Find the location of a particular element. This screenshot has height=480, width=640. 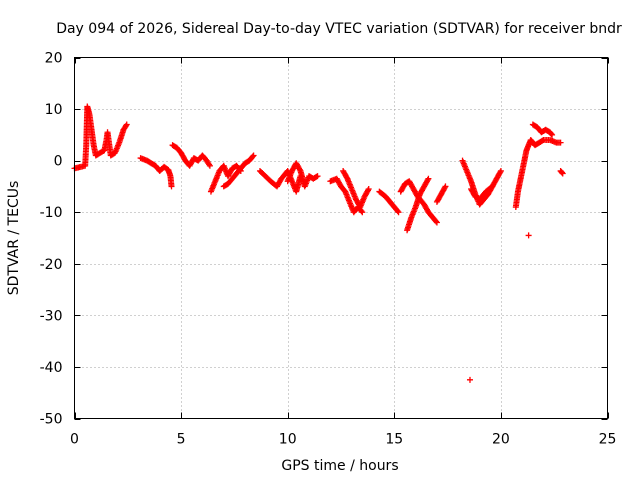

y-tick-label: -40 is located at coordinates (51, 368).